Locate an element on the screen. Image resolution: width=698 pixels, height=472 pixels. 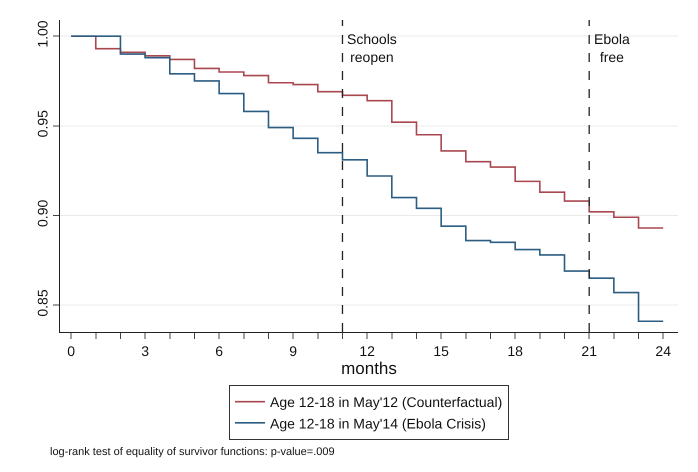
y-tick-label: 1.00 is located at coordinates (42, 34).